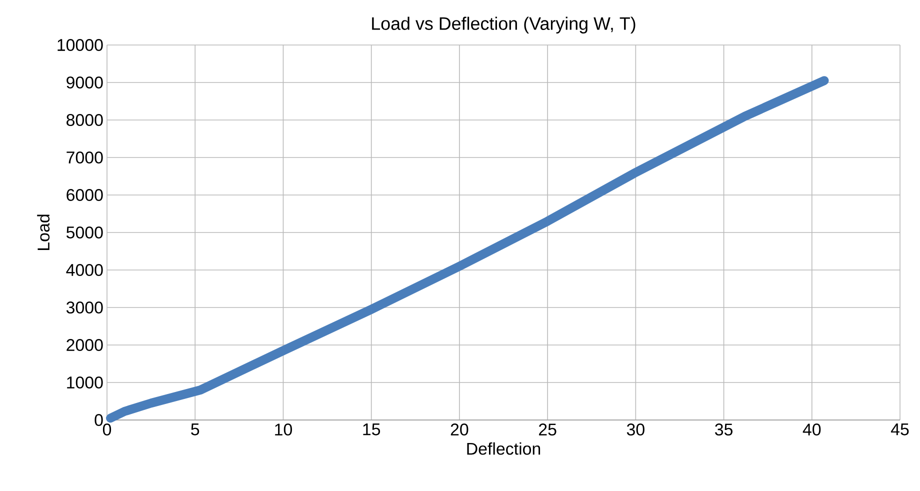 The image size is (920, 491). What do you see at coordinates (84, 158) in the screenshot?
I see `y-tick-label: 7000` at bounding box center [84, 158].